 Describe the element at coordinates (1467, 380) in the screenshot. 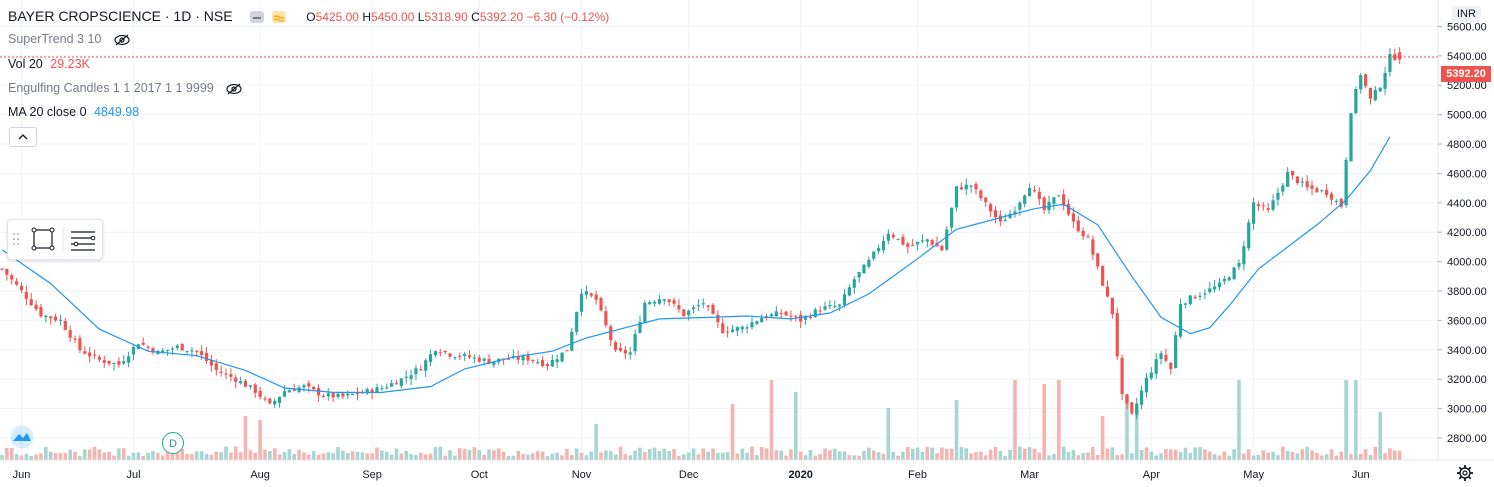

I see `price-tick-label: 3200.00` at that location.